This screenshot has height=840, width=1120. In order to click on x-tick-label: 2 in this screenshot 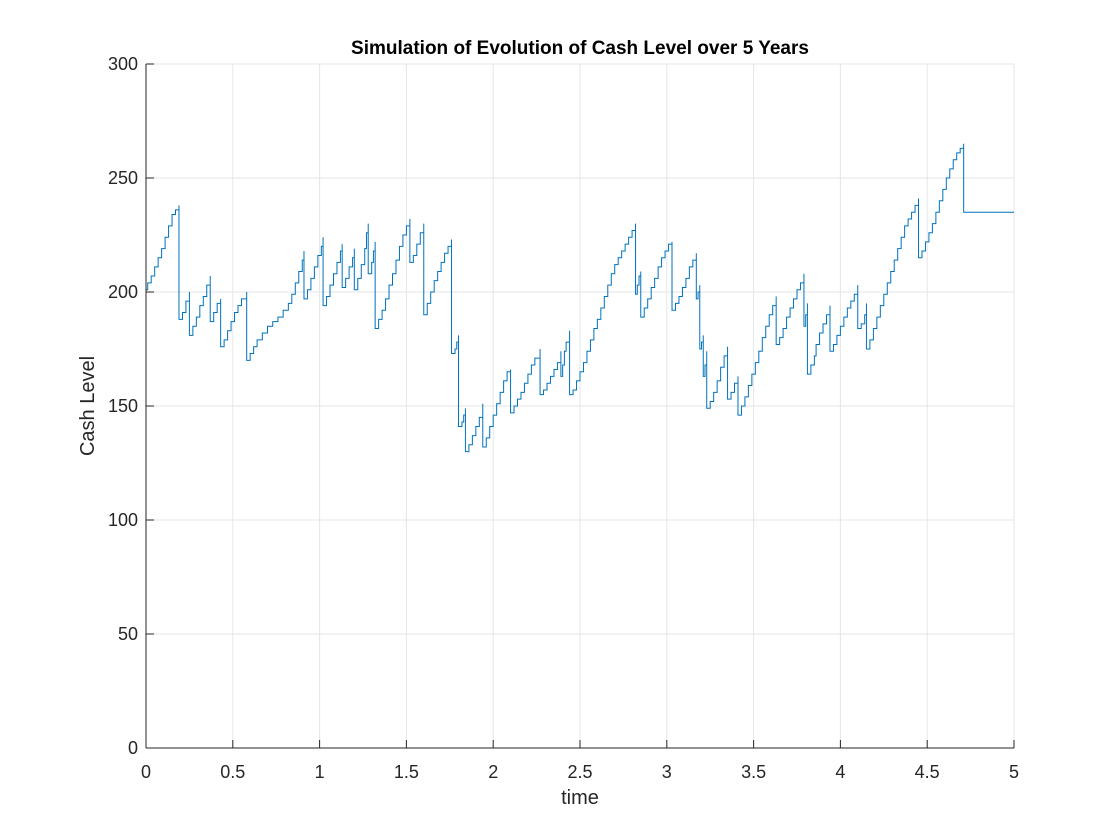, I will do `click(493, 772)`.